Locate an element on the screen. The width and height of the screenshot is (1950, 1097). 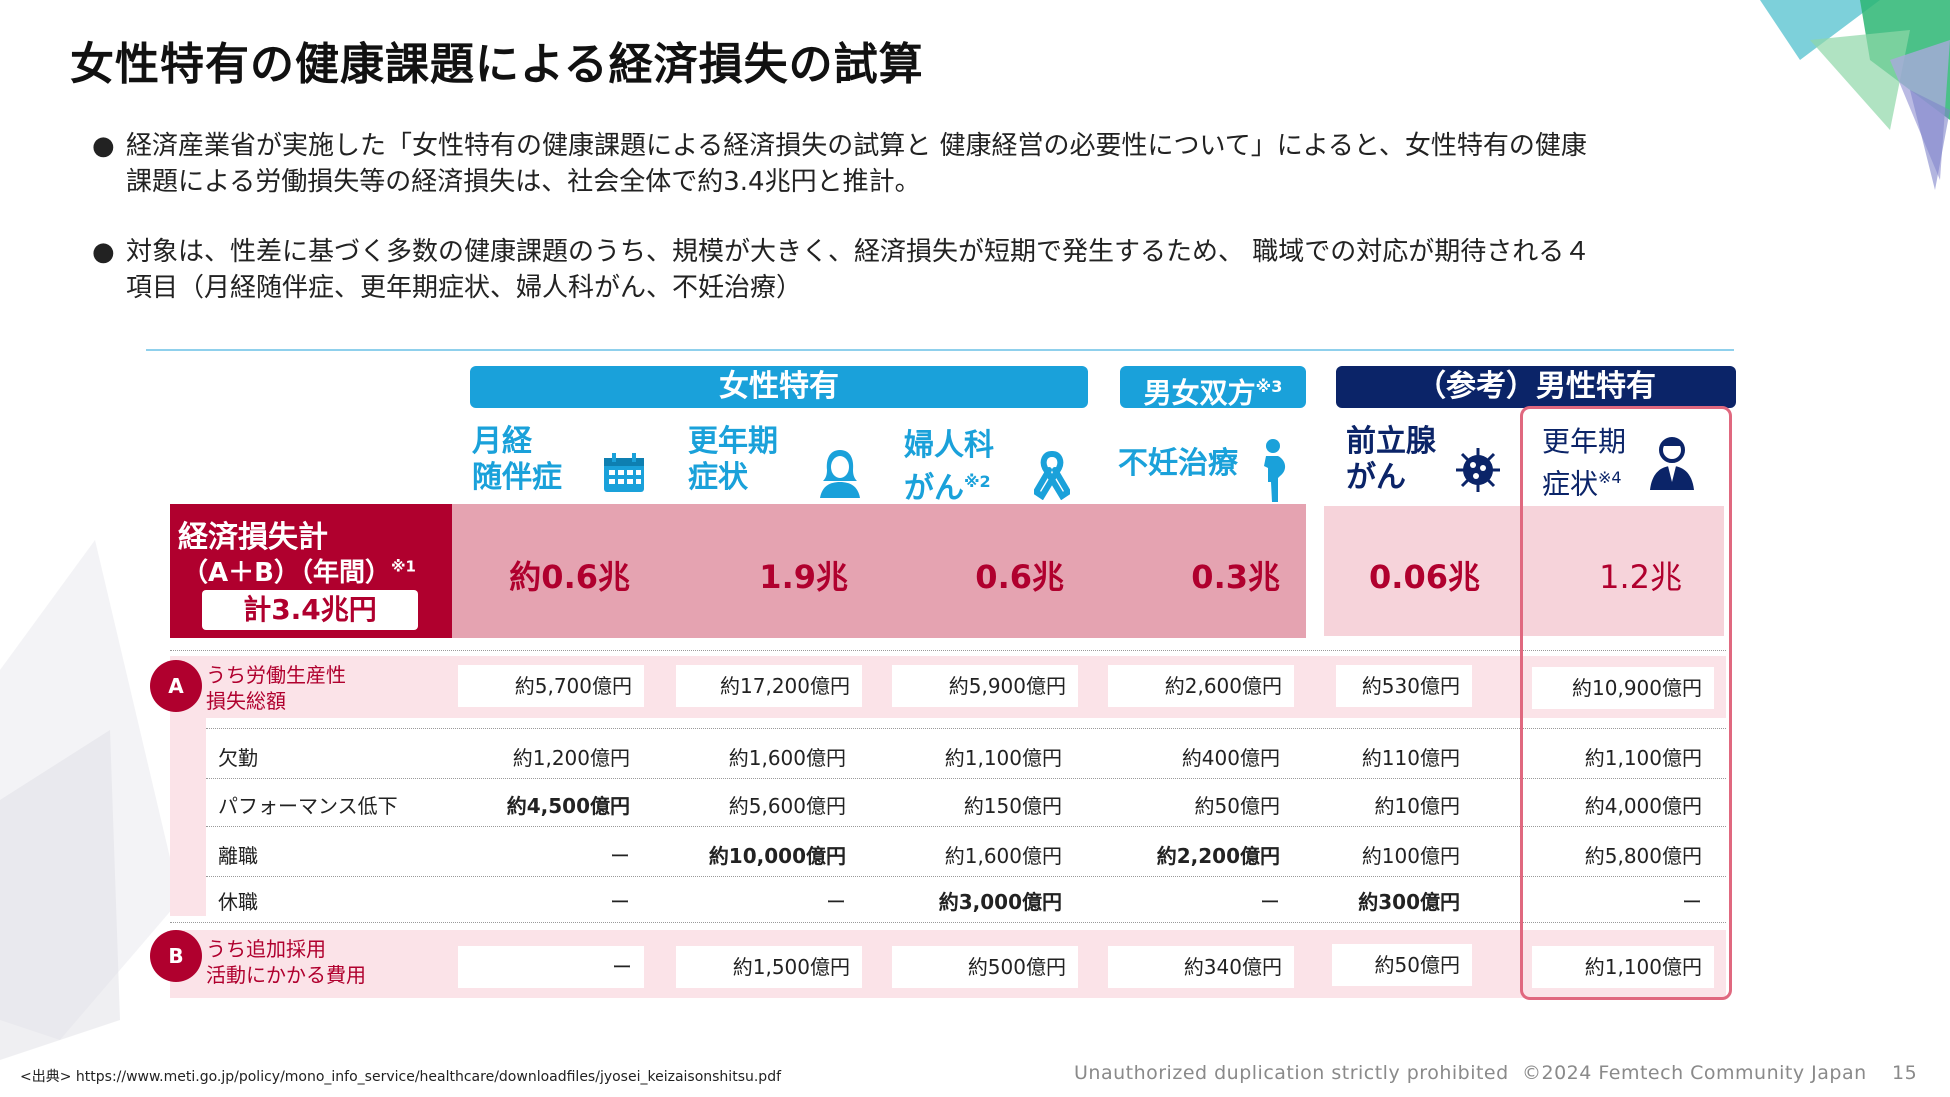
subrow-cell: 約150億円 is located at coordinates (1012, 806).